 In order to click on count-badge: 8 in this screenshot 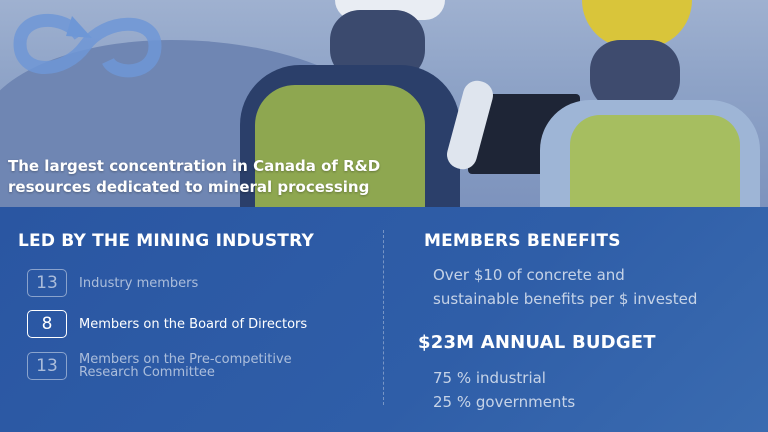, I will do `click(47, 324)`.